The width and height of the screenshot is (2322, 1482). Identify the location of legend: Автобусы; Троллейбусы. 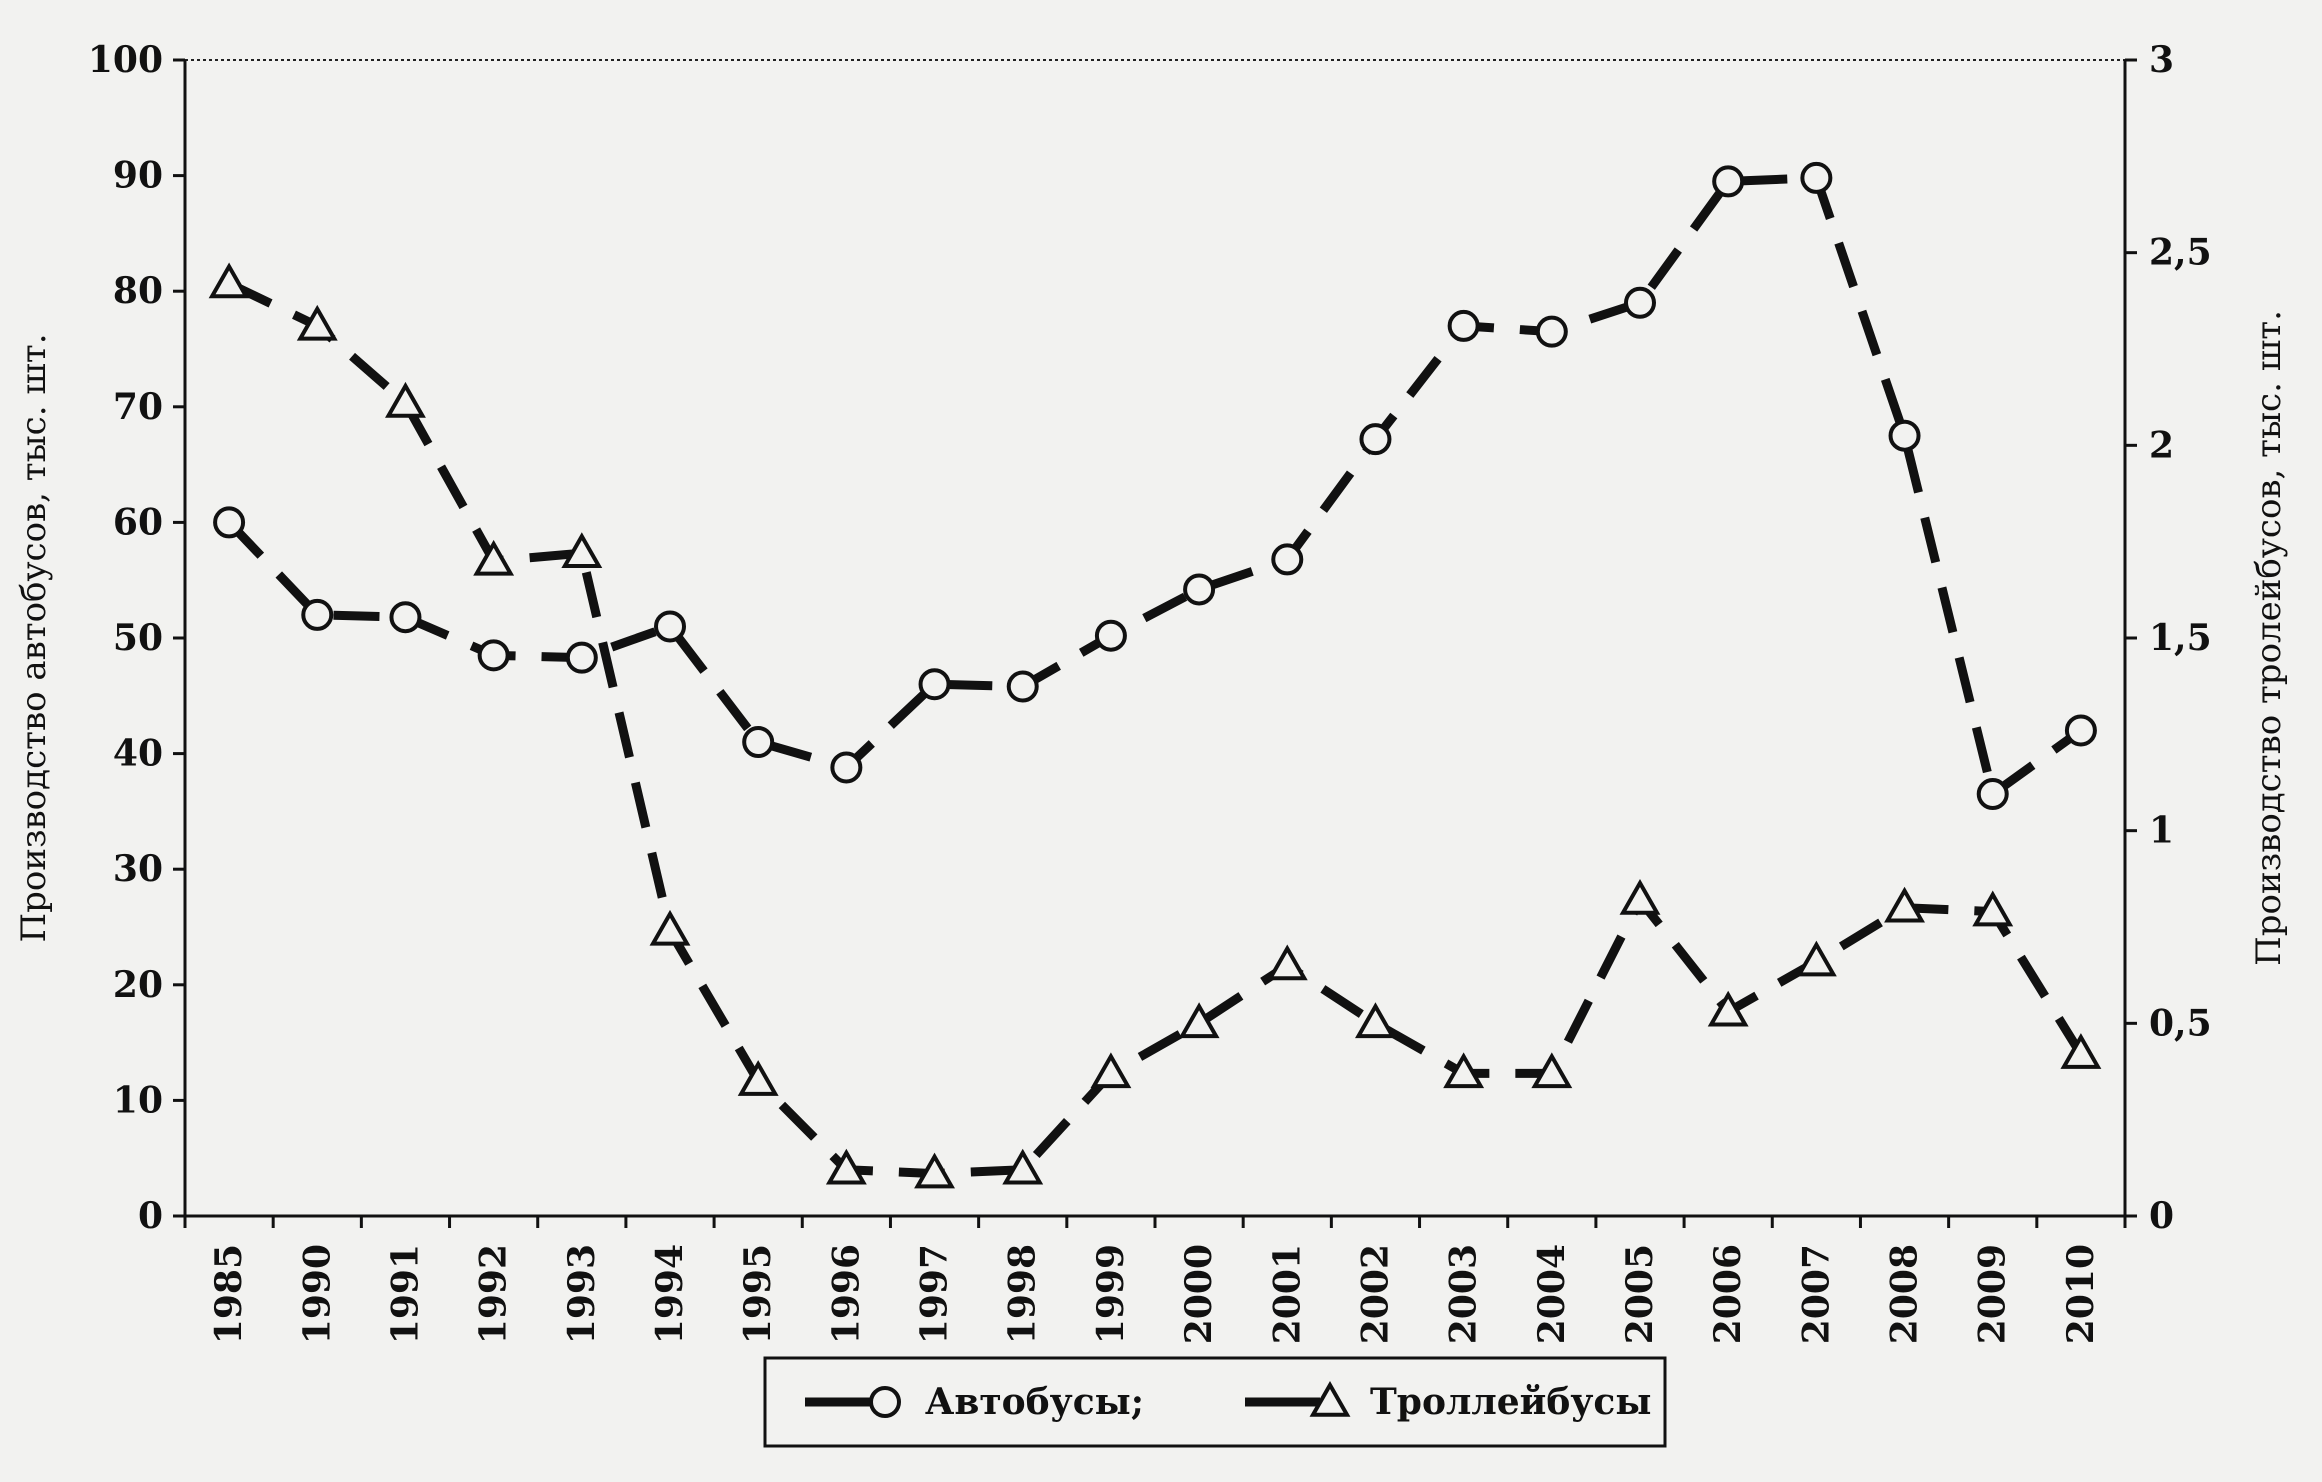
(1215, 1402).